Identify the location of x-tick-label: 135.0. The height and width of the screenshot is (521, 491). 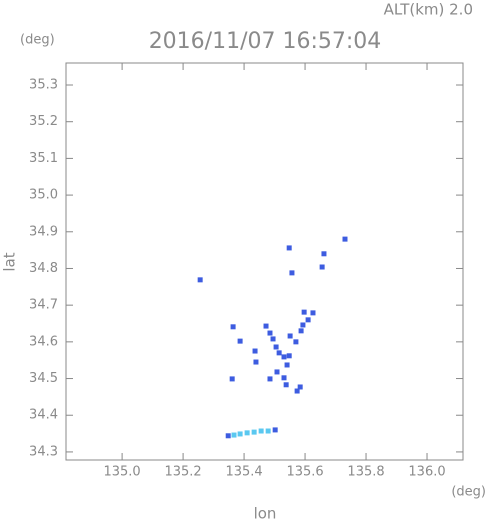
(121, 472).